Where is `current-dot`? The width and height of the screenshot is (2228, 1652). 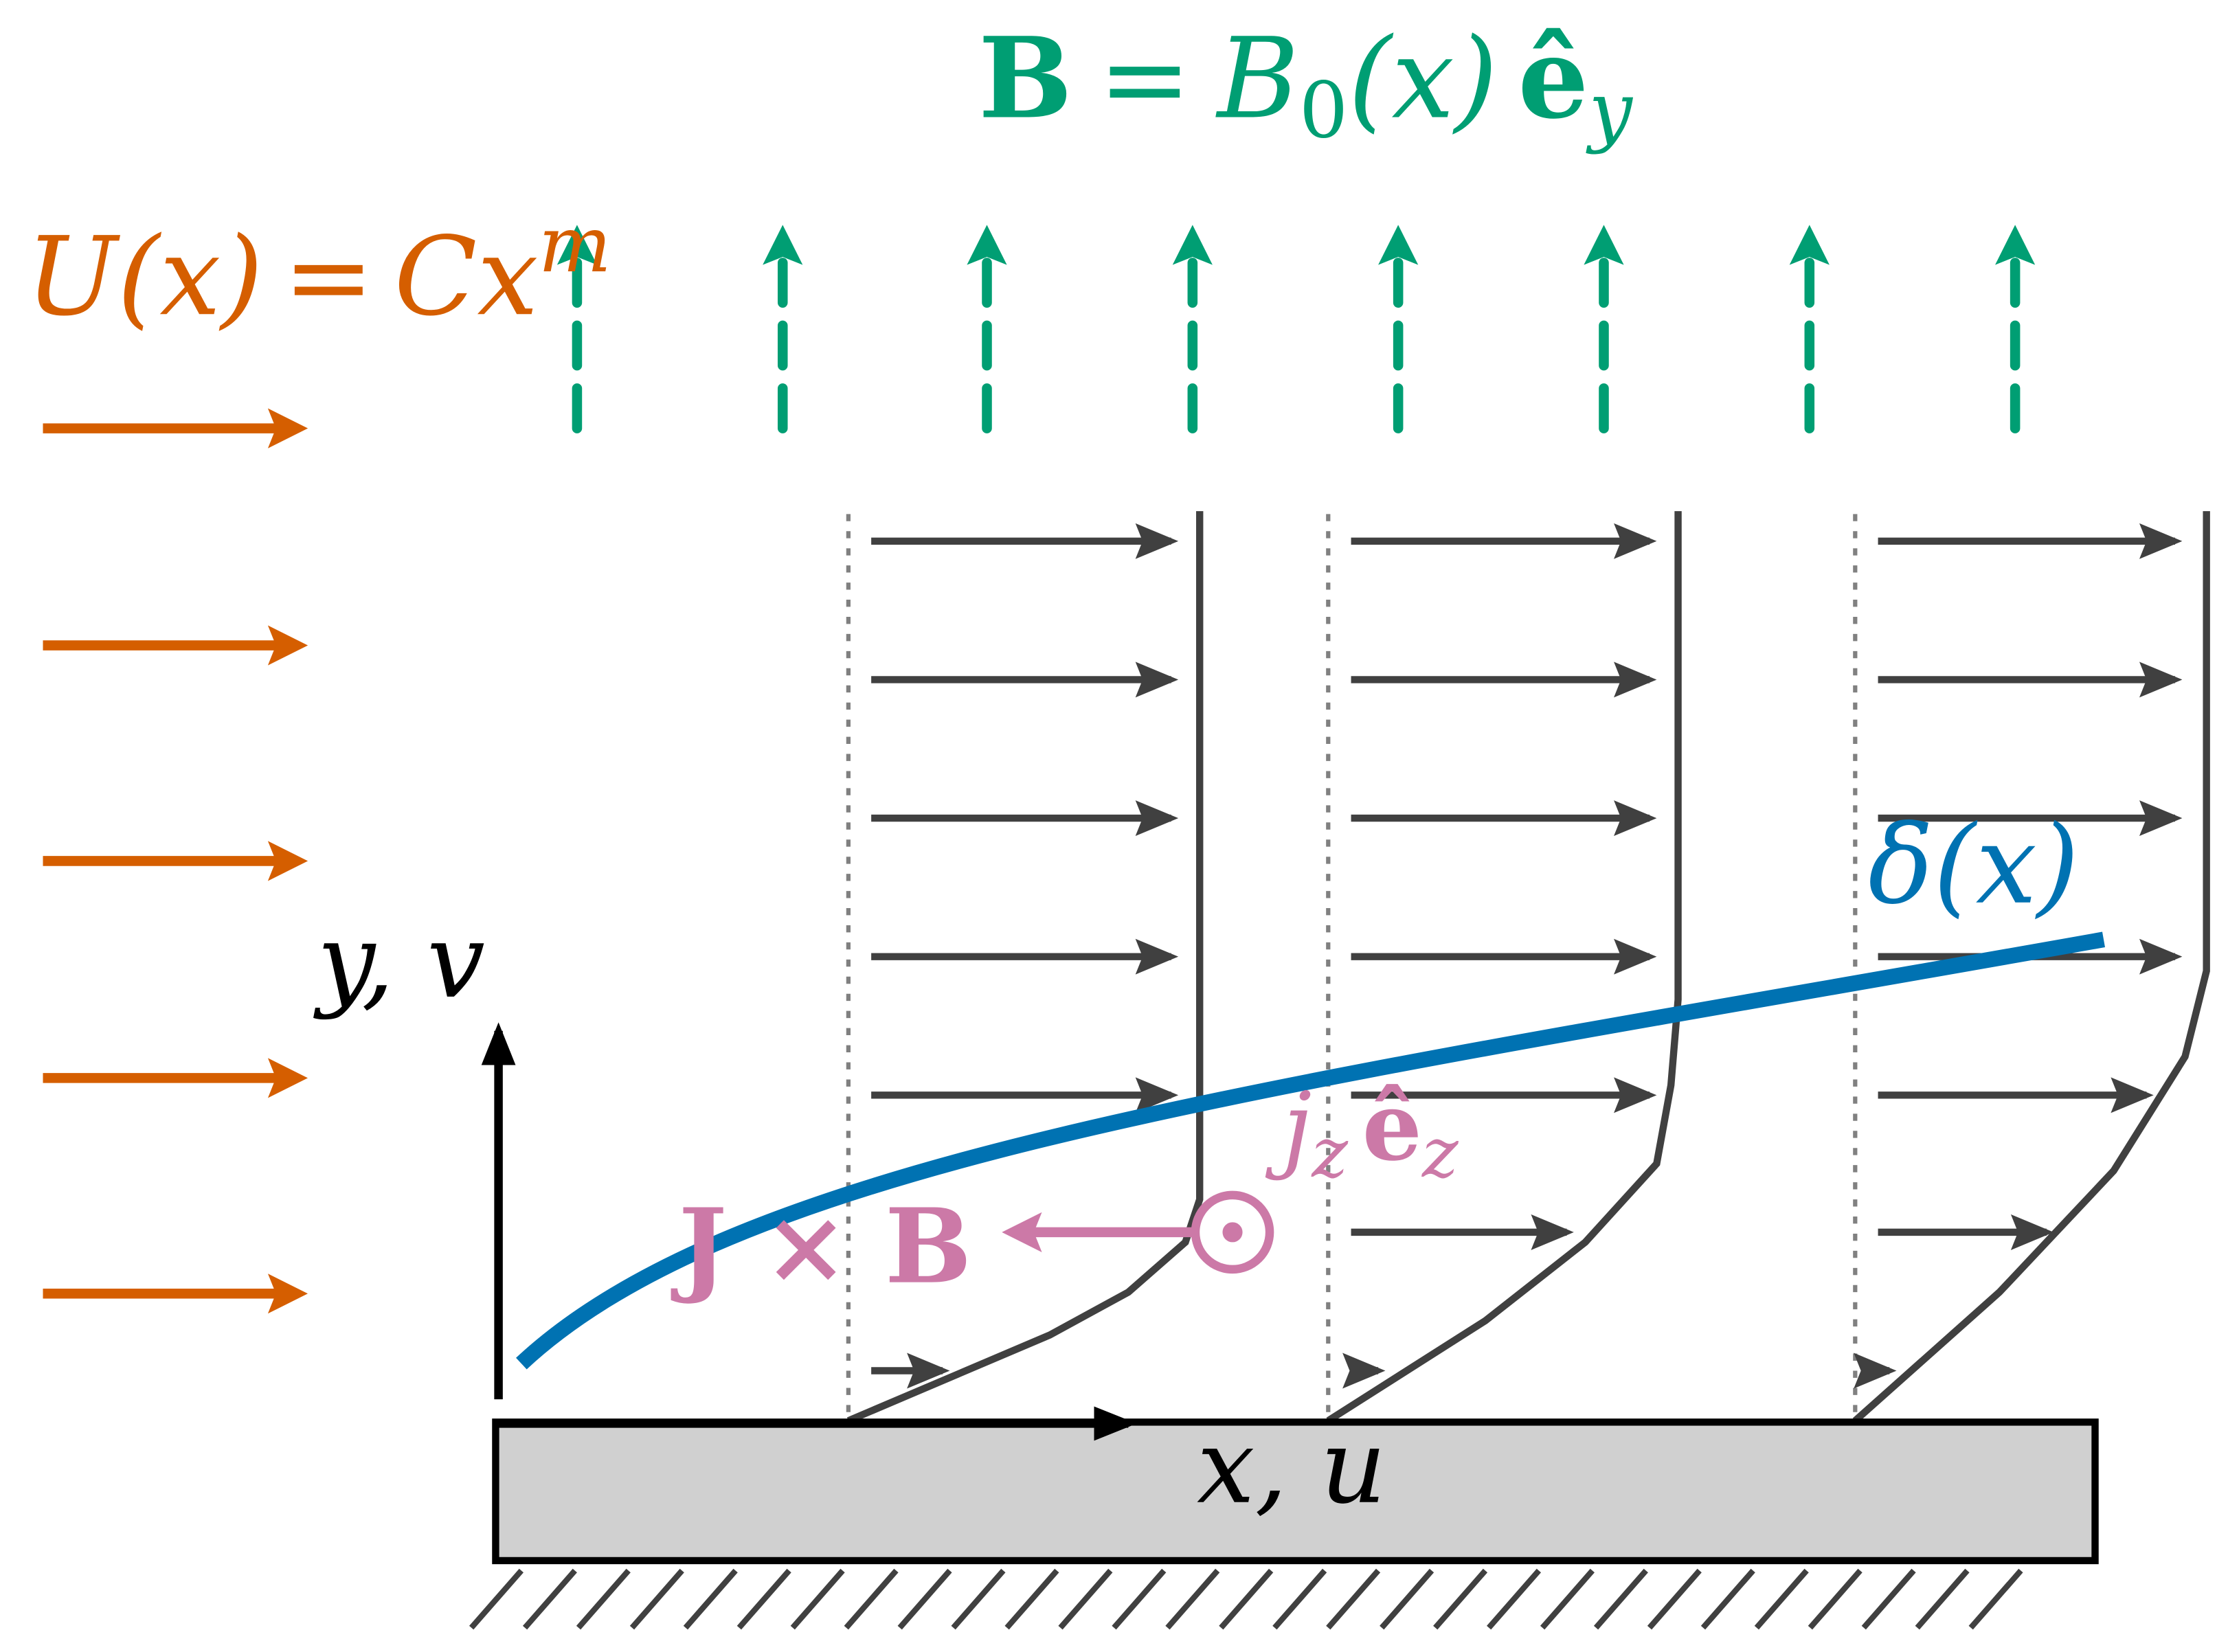 current-dot is located at coordinates (1233, 1232).